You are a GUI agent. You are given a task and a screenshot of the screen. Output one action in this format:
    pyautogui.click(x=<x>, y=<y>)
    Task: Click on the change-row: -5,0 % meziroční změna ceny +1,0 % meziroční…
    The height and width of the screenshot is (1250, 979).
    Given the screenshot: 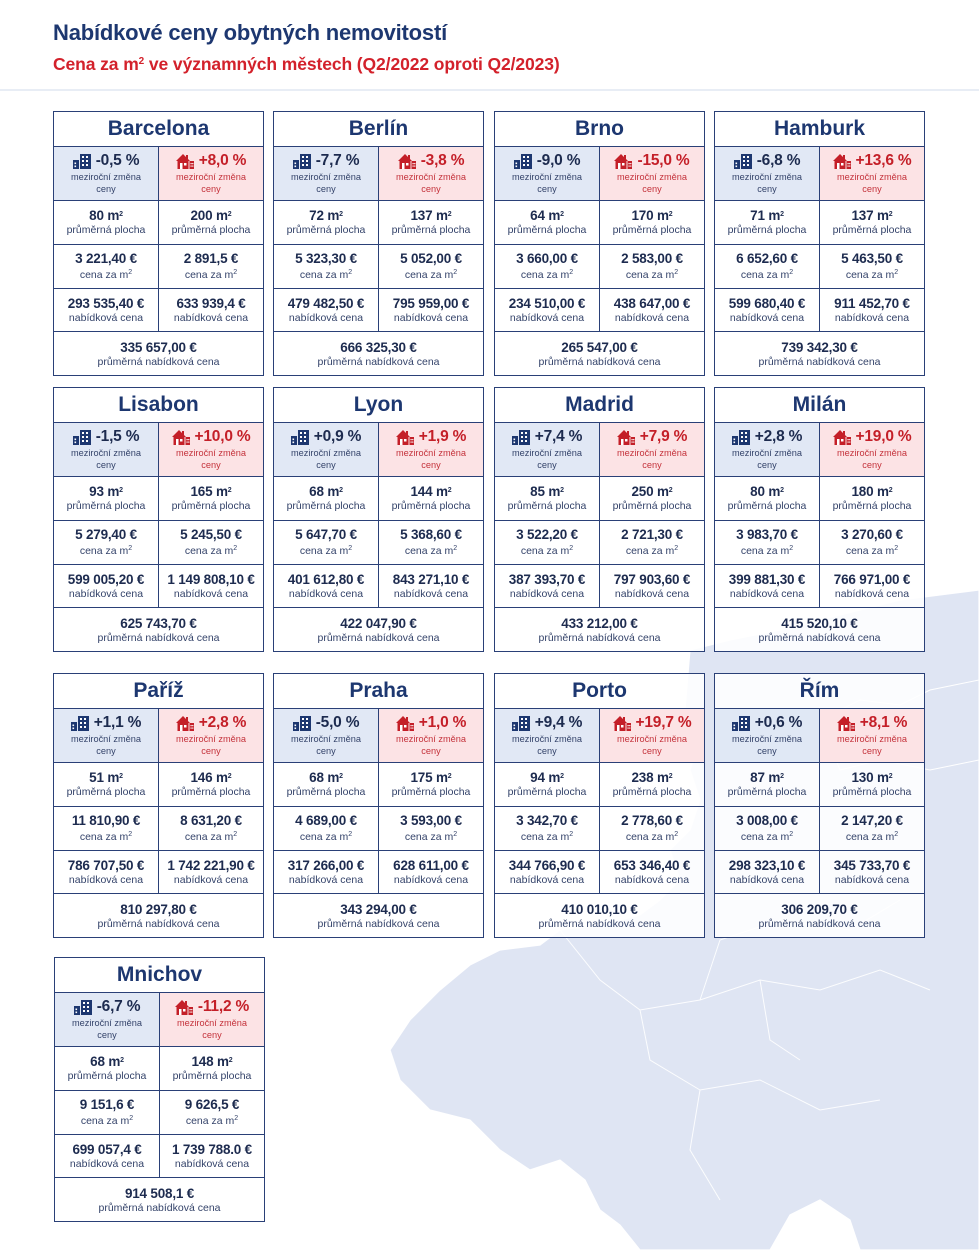 What is the action you would take?
    pyautogui.click(x=378, y=736)
    